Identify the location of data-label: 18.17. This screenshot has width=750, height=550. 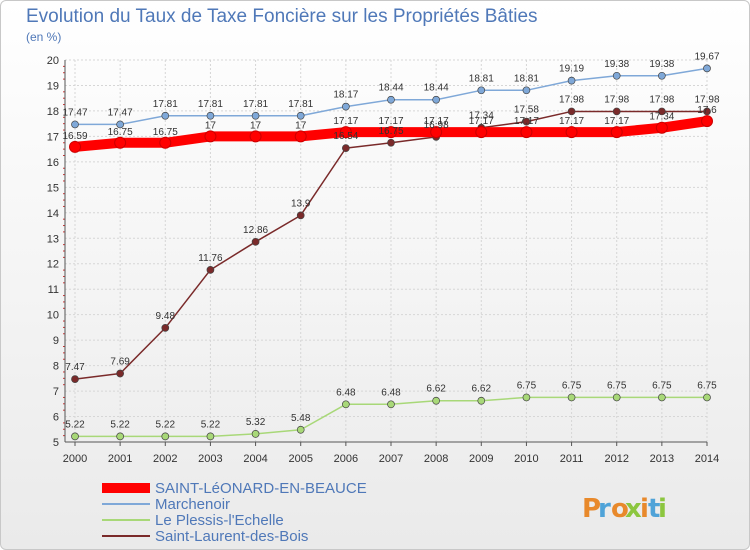
(345, 95).